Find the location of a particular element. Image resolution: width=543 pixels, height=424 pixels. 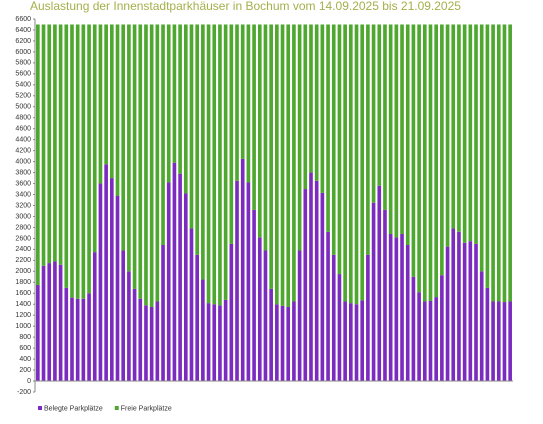

y-tick-label: 6400 is located at coordinates (23, 30).